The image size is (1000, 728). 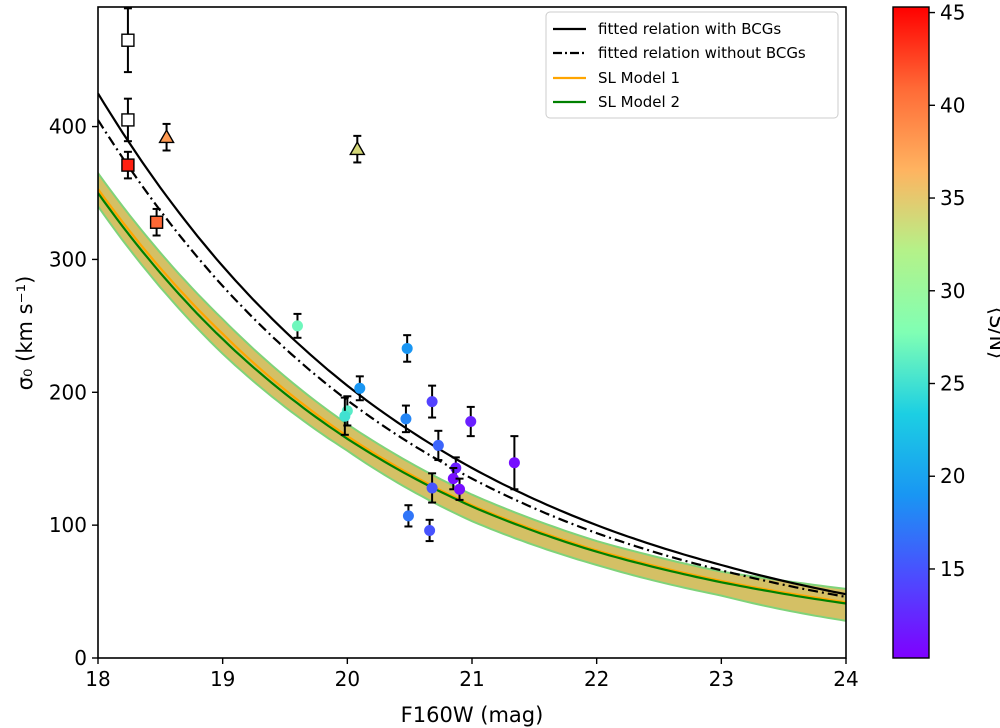 What do you see at coordinates (952, 569) in the screenshot?
I see `colorbar-tick-label: 15` at bounding box center [952, 569].